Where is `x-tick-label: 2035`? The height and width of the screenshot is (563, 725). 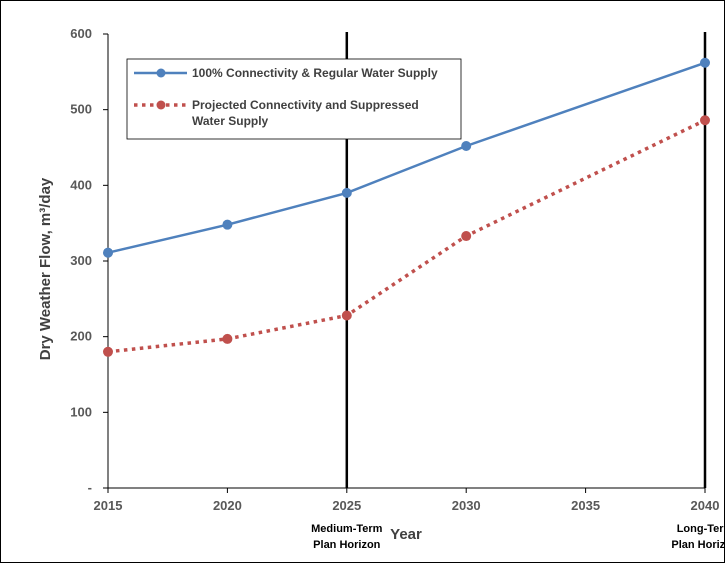
x-tick-label: 2035 is located at coordinates (585, 505).